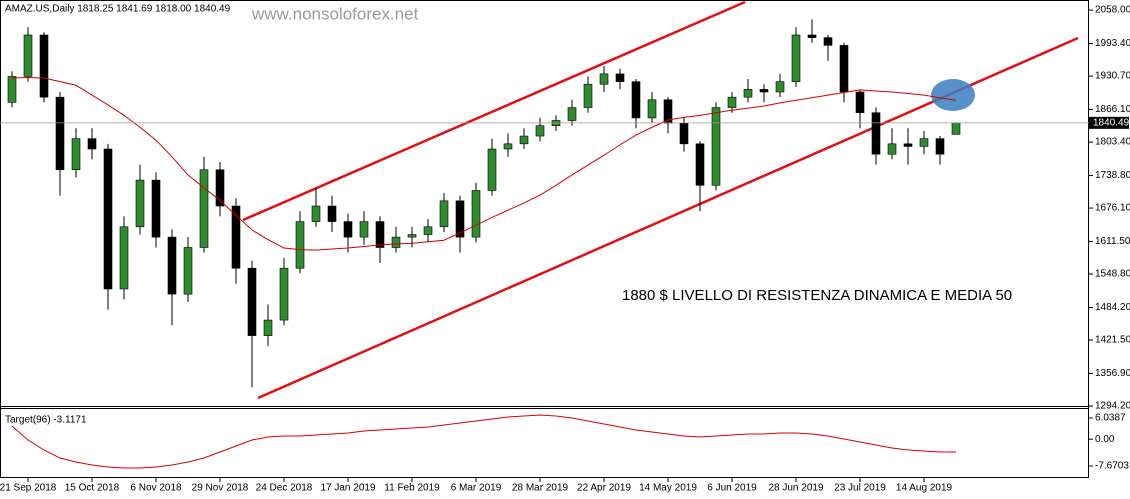  What do you see at coordinates (1111, 122) in the screenshot?
I see `last-price-label: 1840.49` at bounding box center [1111, 122].